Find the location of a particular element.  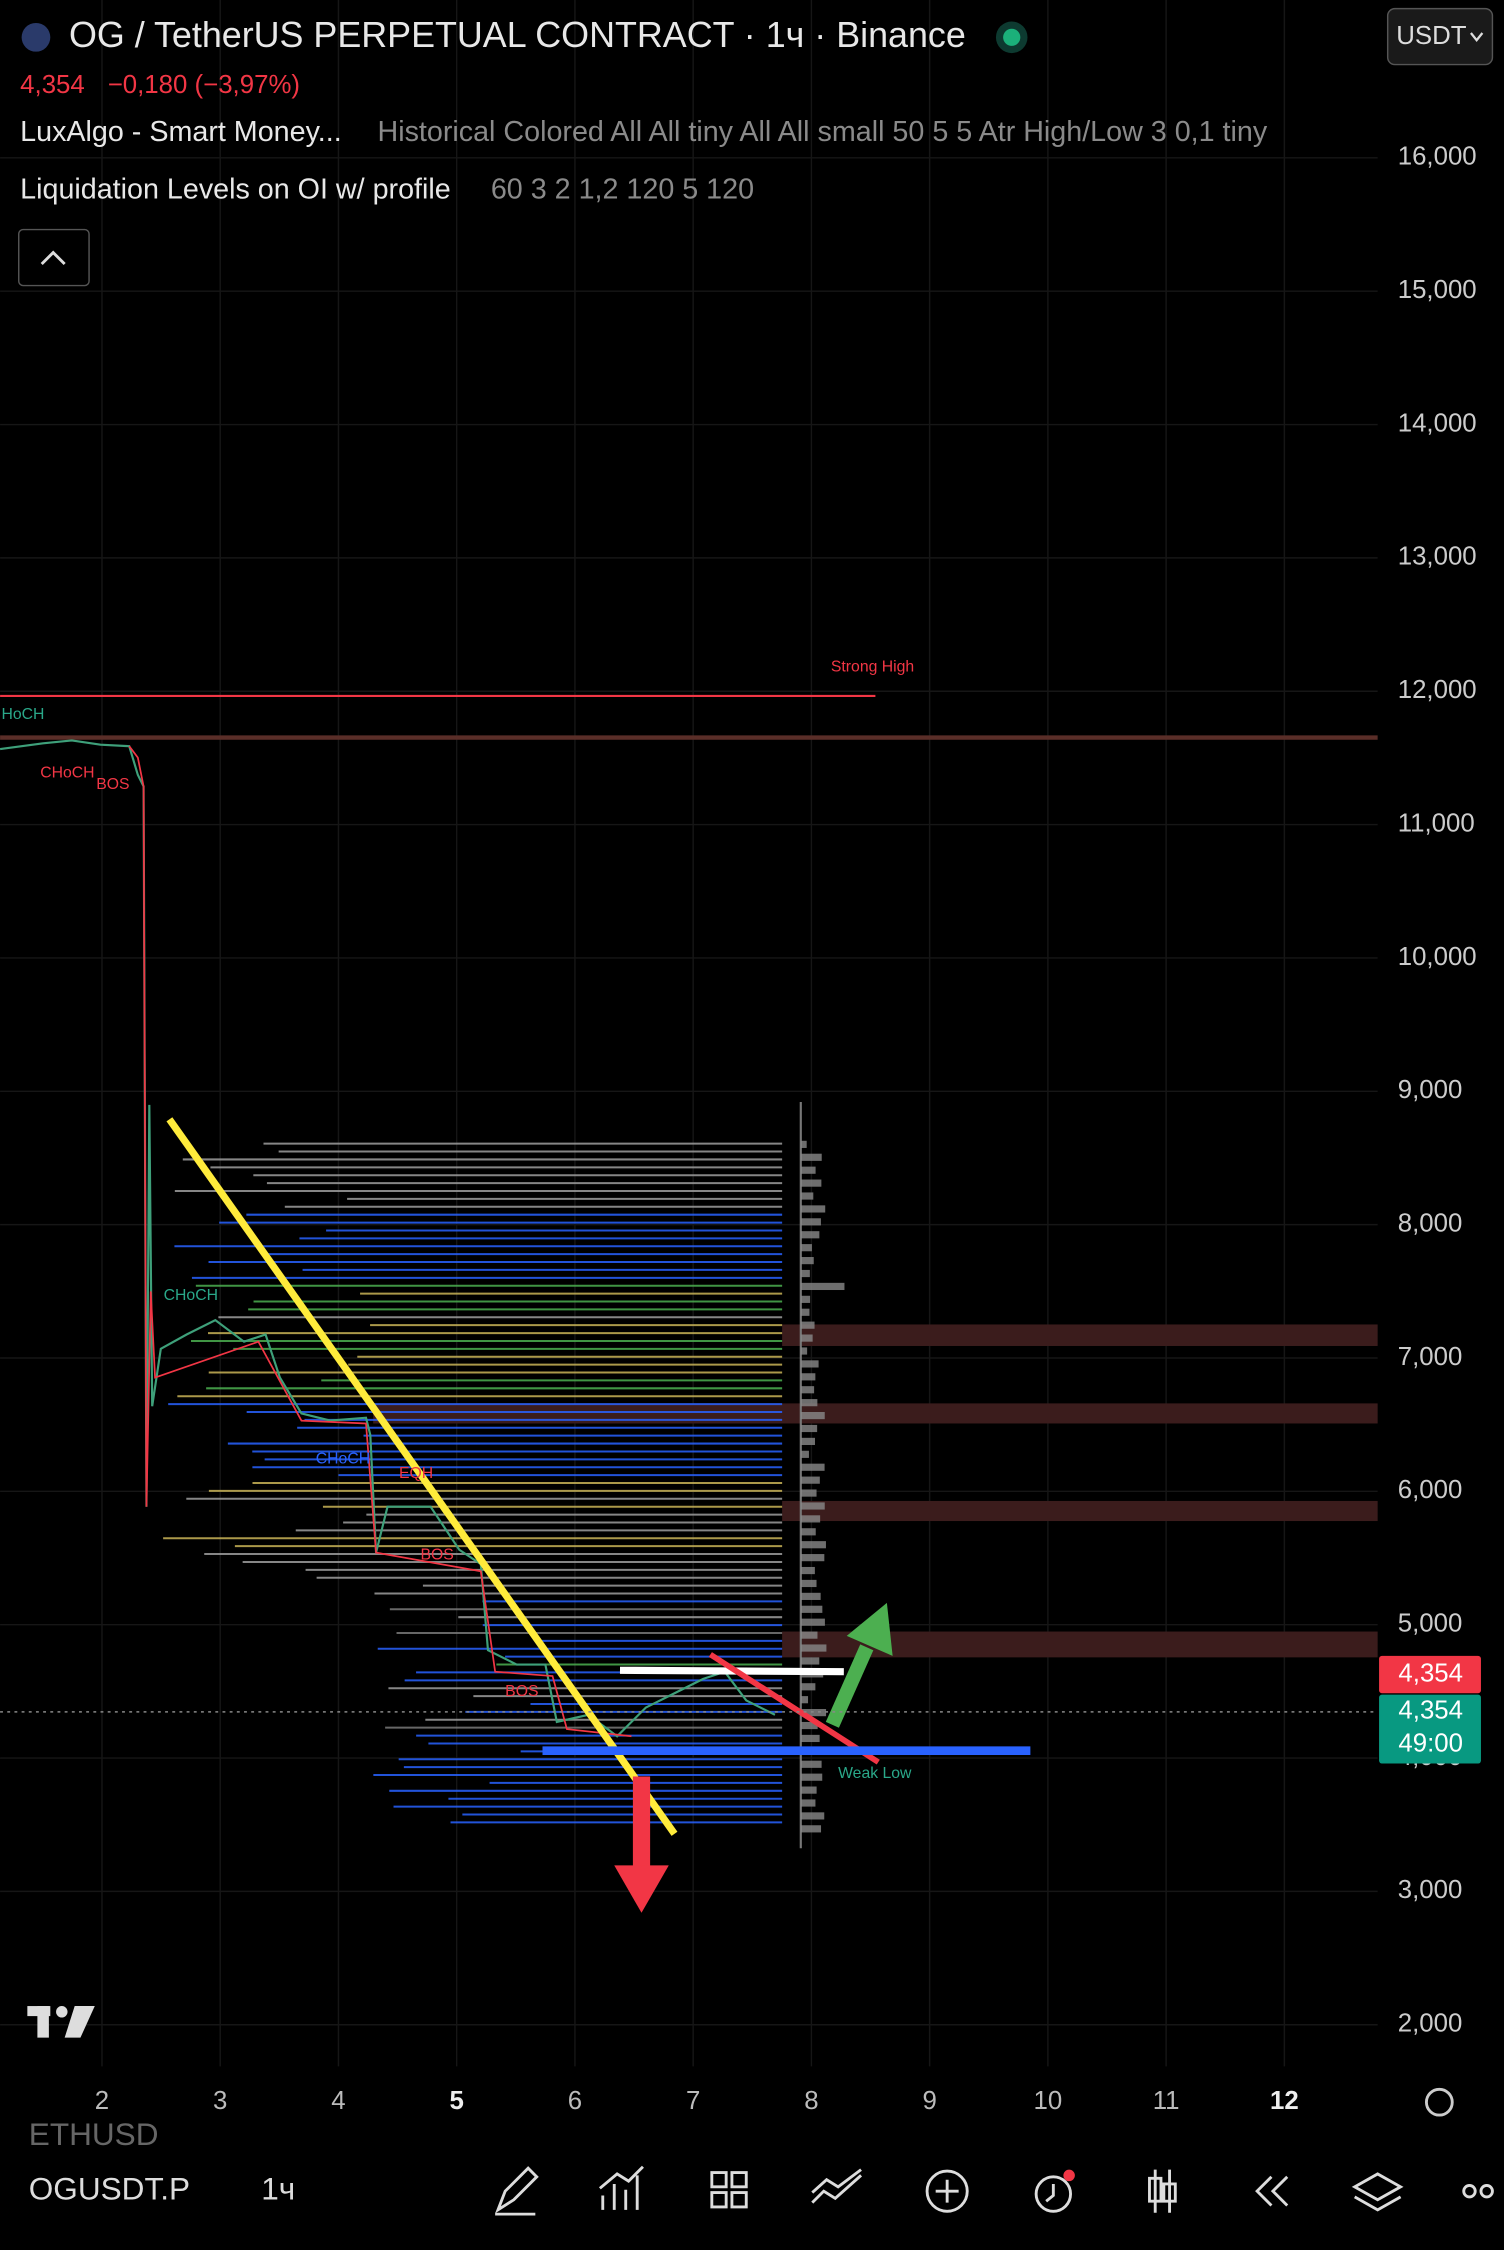

toolbar-mask is located at coordinates (244, 2201).